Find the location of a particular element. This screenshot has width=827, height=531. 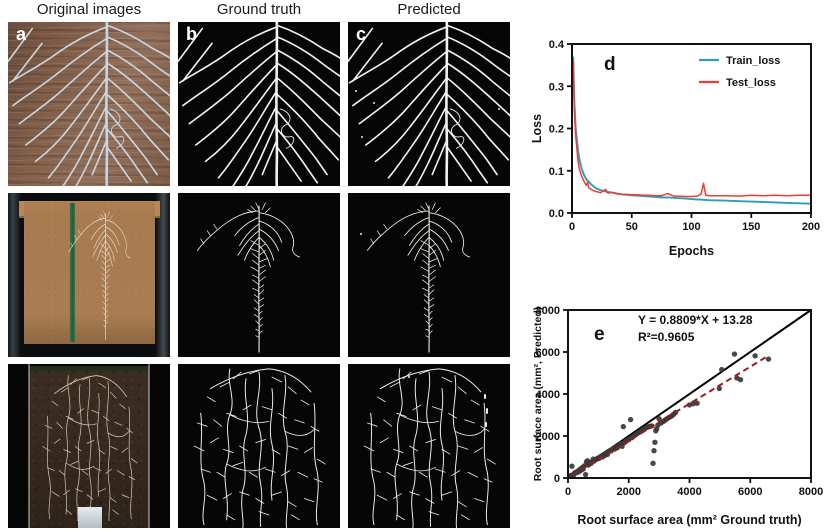

panel-label-e: e is located at coordinates (599, 334).